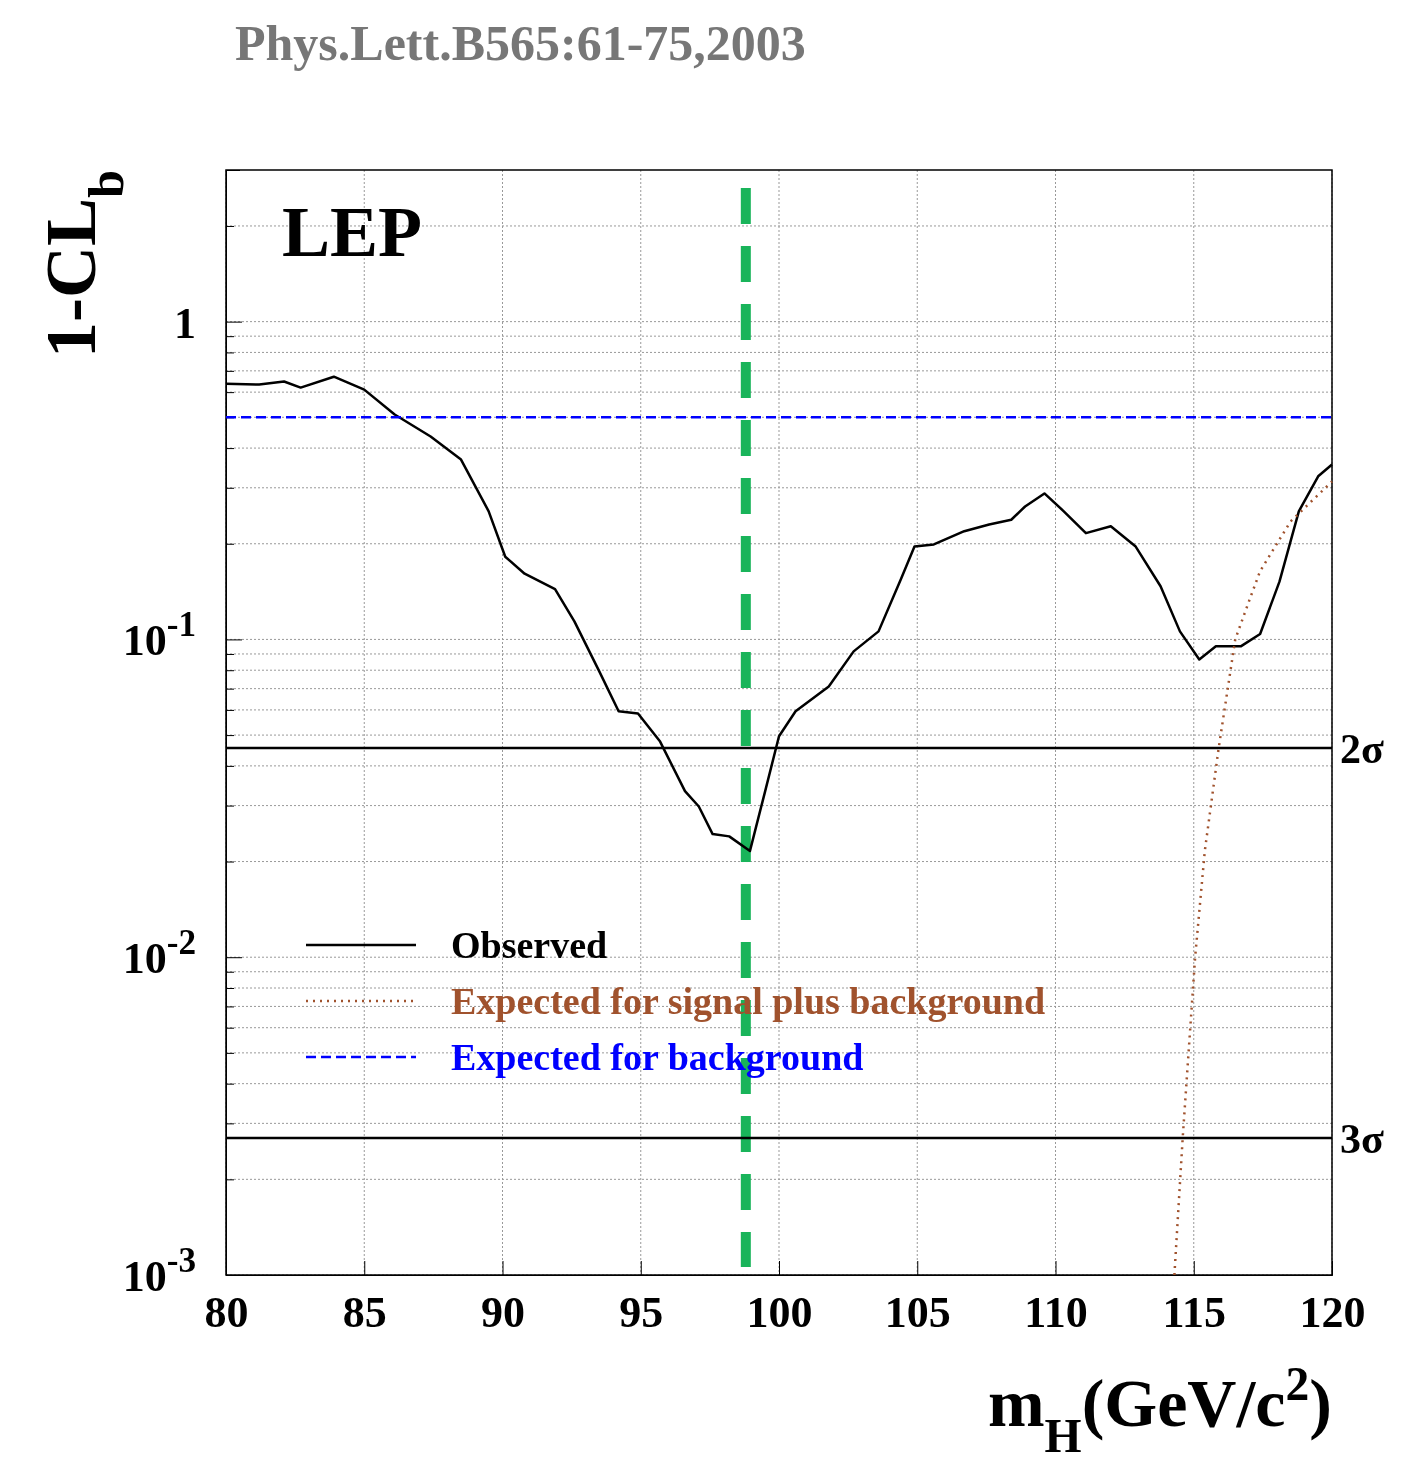  Describe the element at coordinates (1362, 748) in the screenshot. I see `ref-line-label: 2σ` at that location.